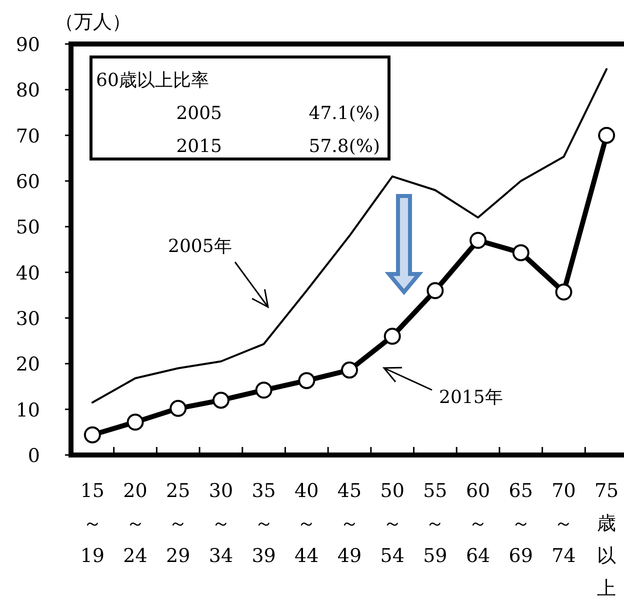 This screenshot has height=601, width=624. I want to click on annotation: 2005年, so click(200, 246).